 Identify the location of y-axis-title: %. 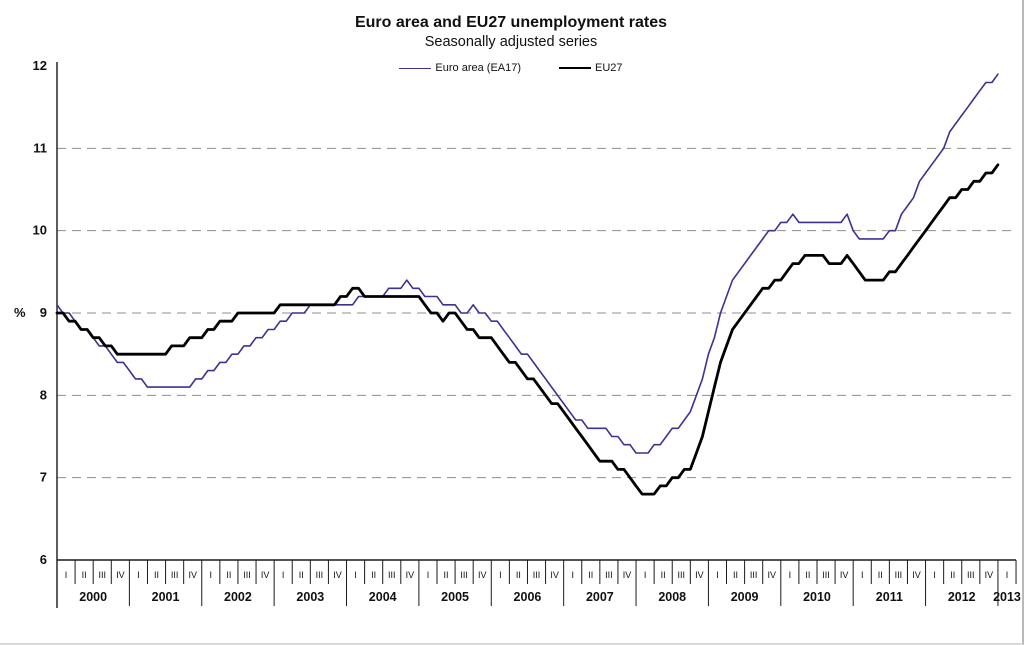
(20, 312).